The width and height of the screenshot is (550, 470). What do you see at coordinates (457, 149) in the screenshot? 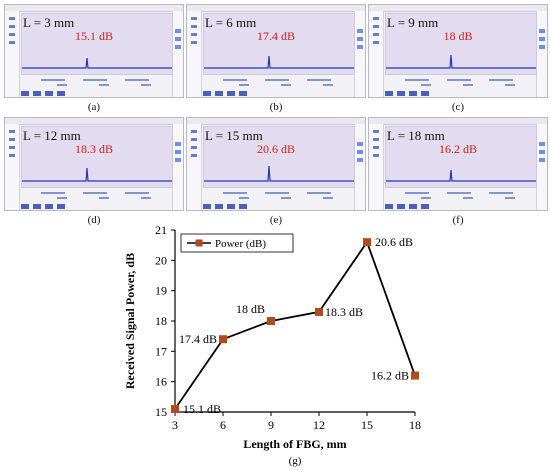
I see `peak-power-label: 16.2 dB` at bounding box center [457, 149].